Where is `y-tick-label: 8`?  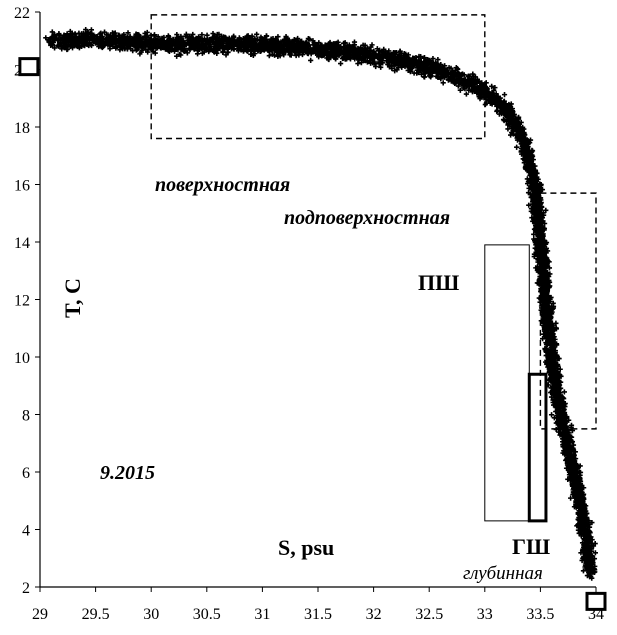
y-tick-label: 8 is located at coordinates (26, 416).